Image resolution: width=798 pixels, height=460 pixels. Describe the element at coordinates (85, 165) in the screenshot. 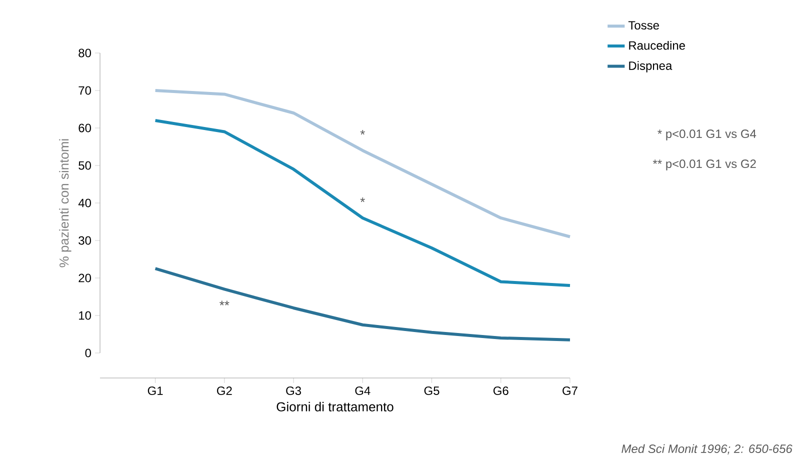

I see `y-tick-label: 50` at that location.